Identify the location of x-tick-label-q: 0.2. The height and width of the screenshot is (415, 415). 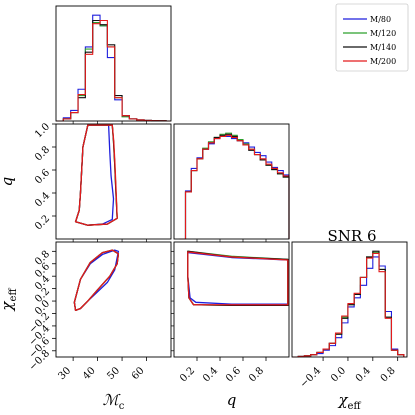
(187, 374).